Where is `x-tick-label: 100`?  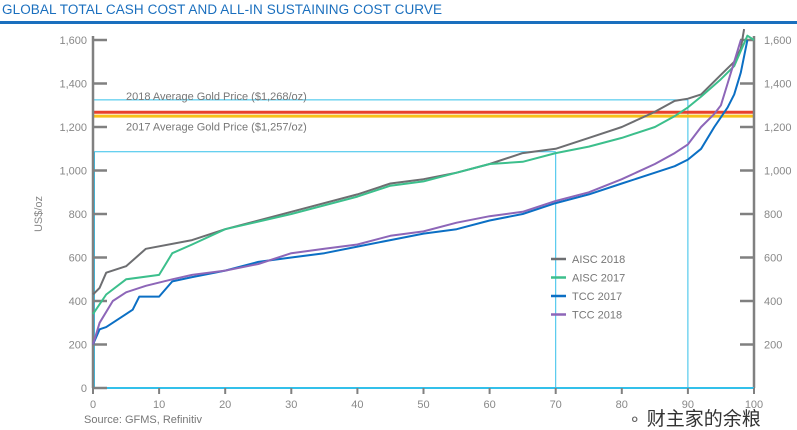 x-tick-label: 100 is located at coordinates (754, 405).